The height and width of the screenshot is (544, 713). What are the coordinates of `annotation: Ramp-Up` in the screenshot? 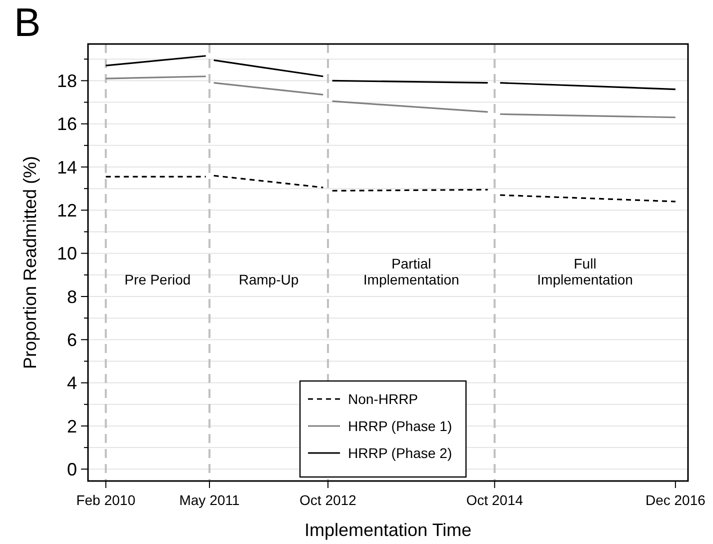 It's located at (268, 279).